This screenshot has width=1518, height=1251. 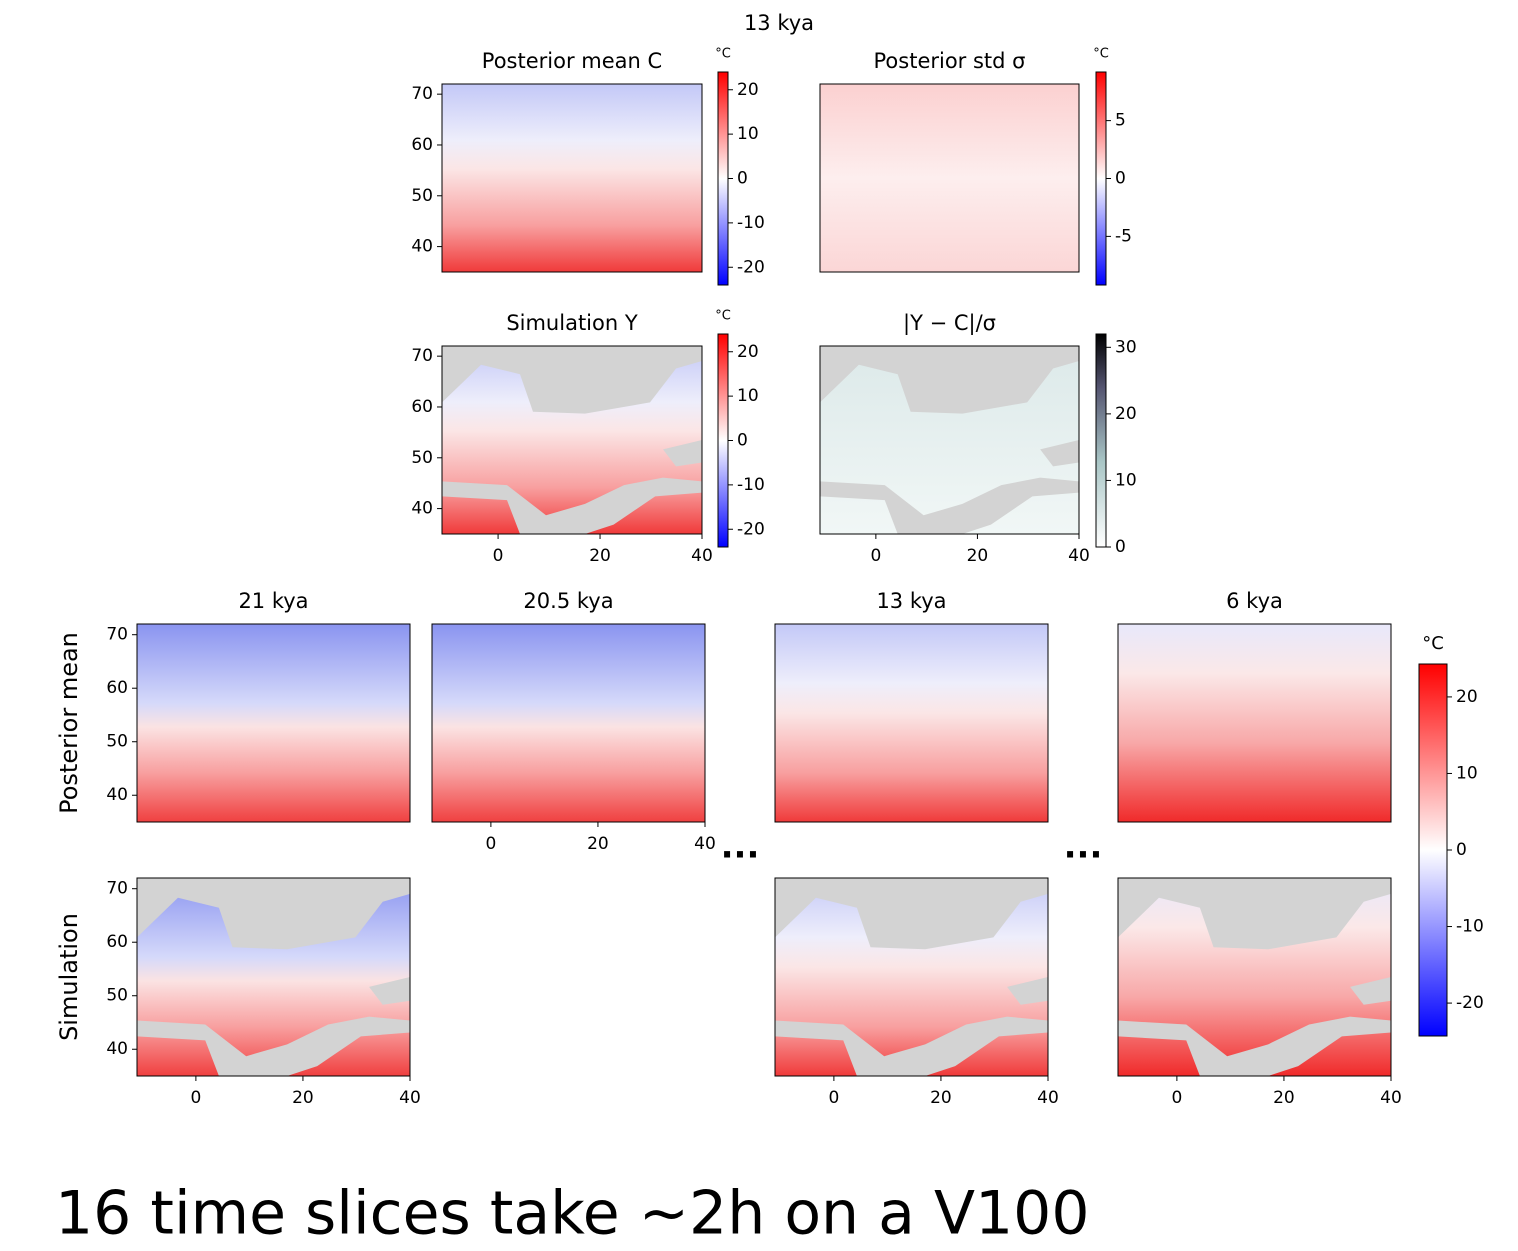 I want to click on colorbar-tick-label: -5, so click(x=1123, y=236).